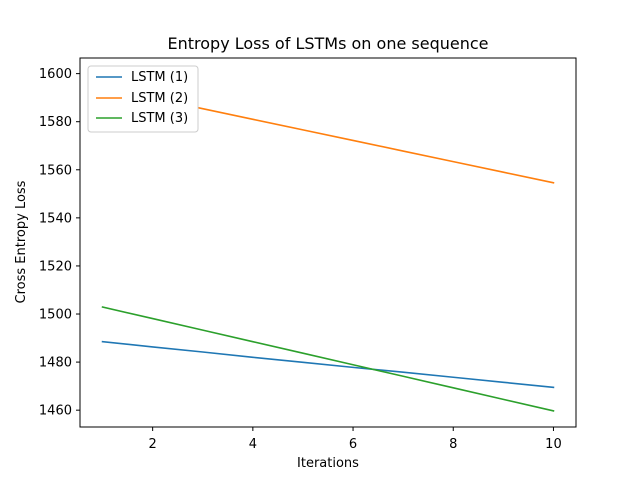 This screenshot has width=640, height=480. Describe the element at coordinates (55, 315) in the screenshot. I see `y-tick-label: 1500` at that location.